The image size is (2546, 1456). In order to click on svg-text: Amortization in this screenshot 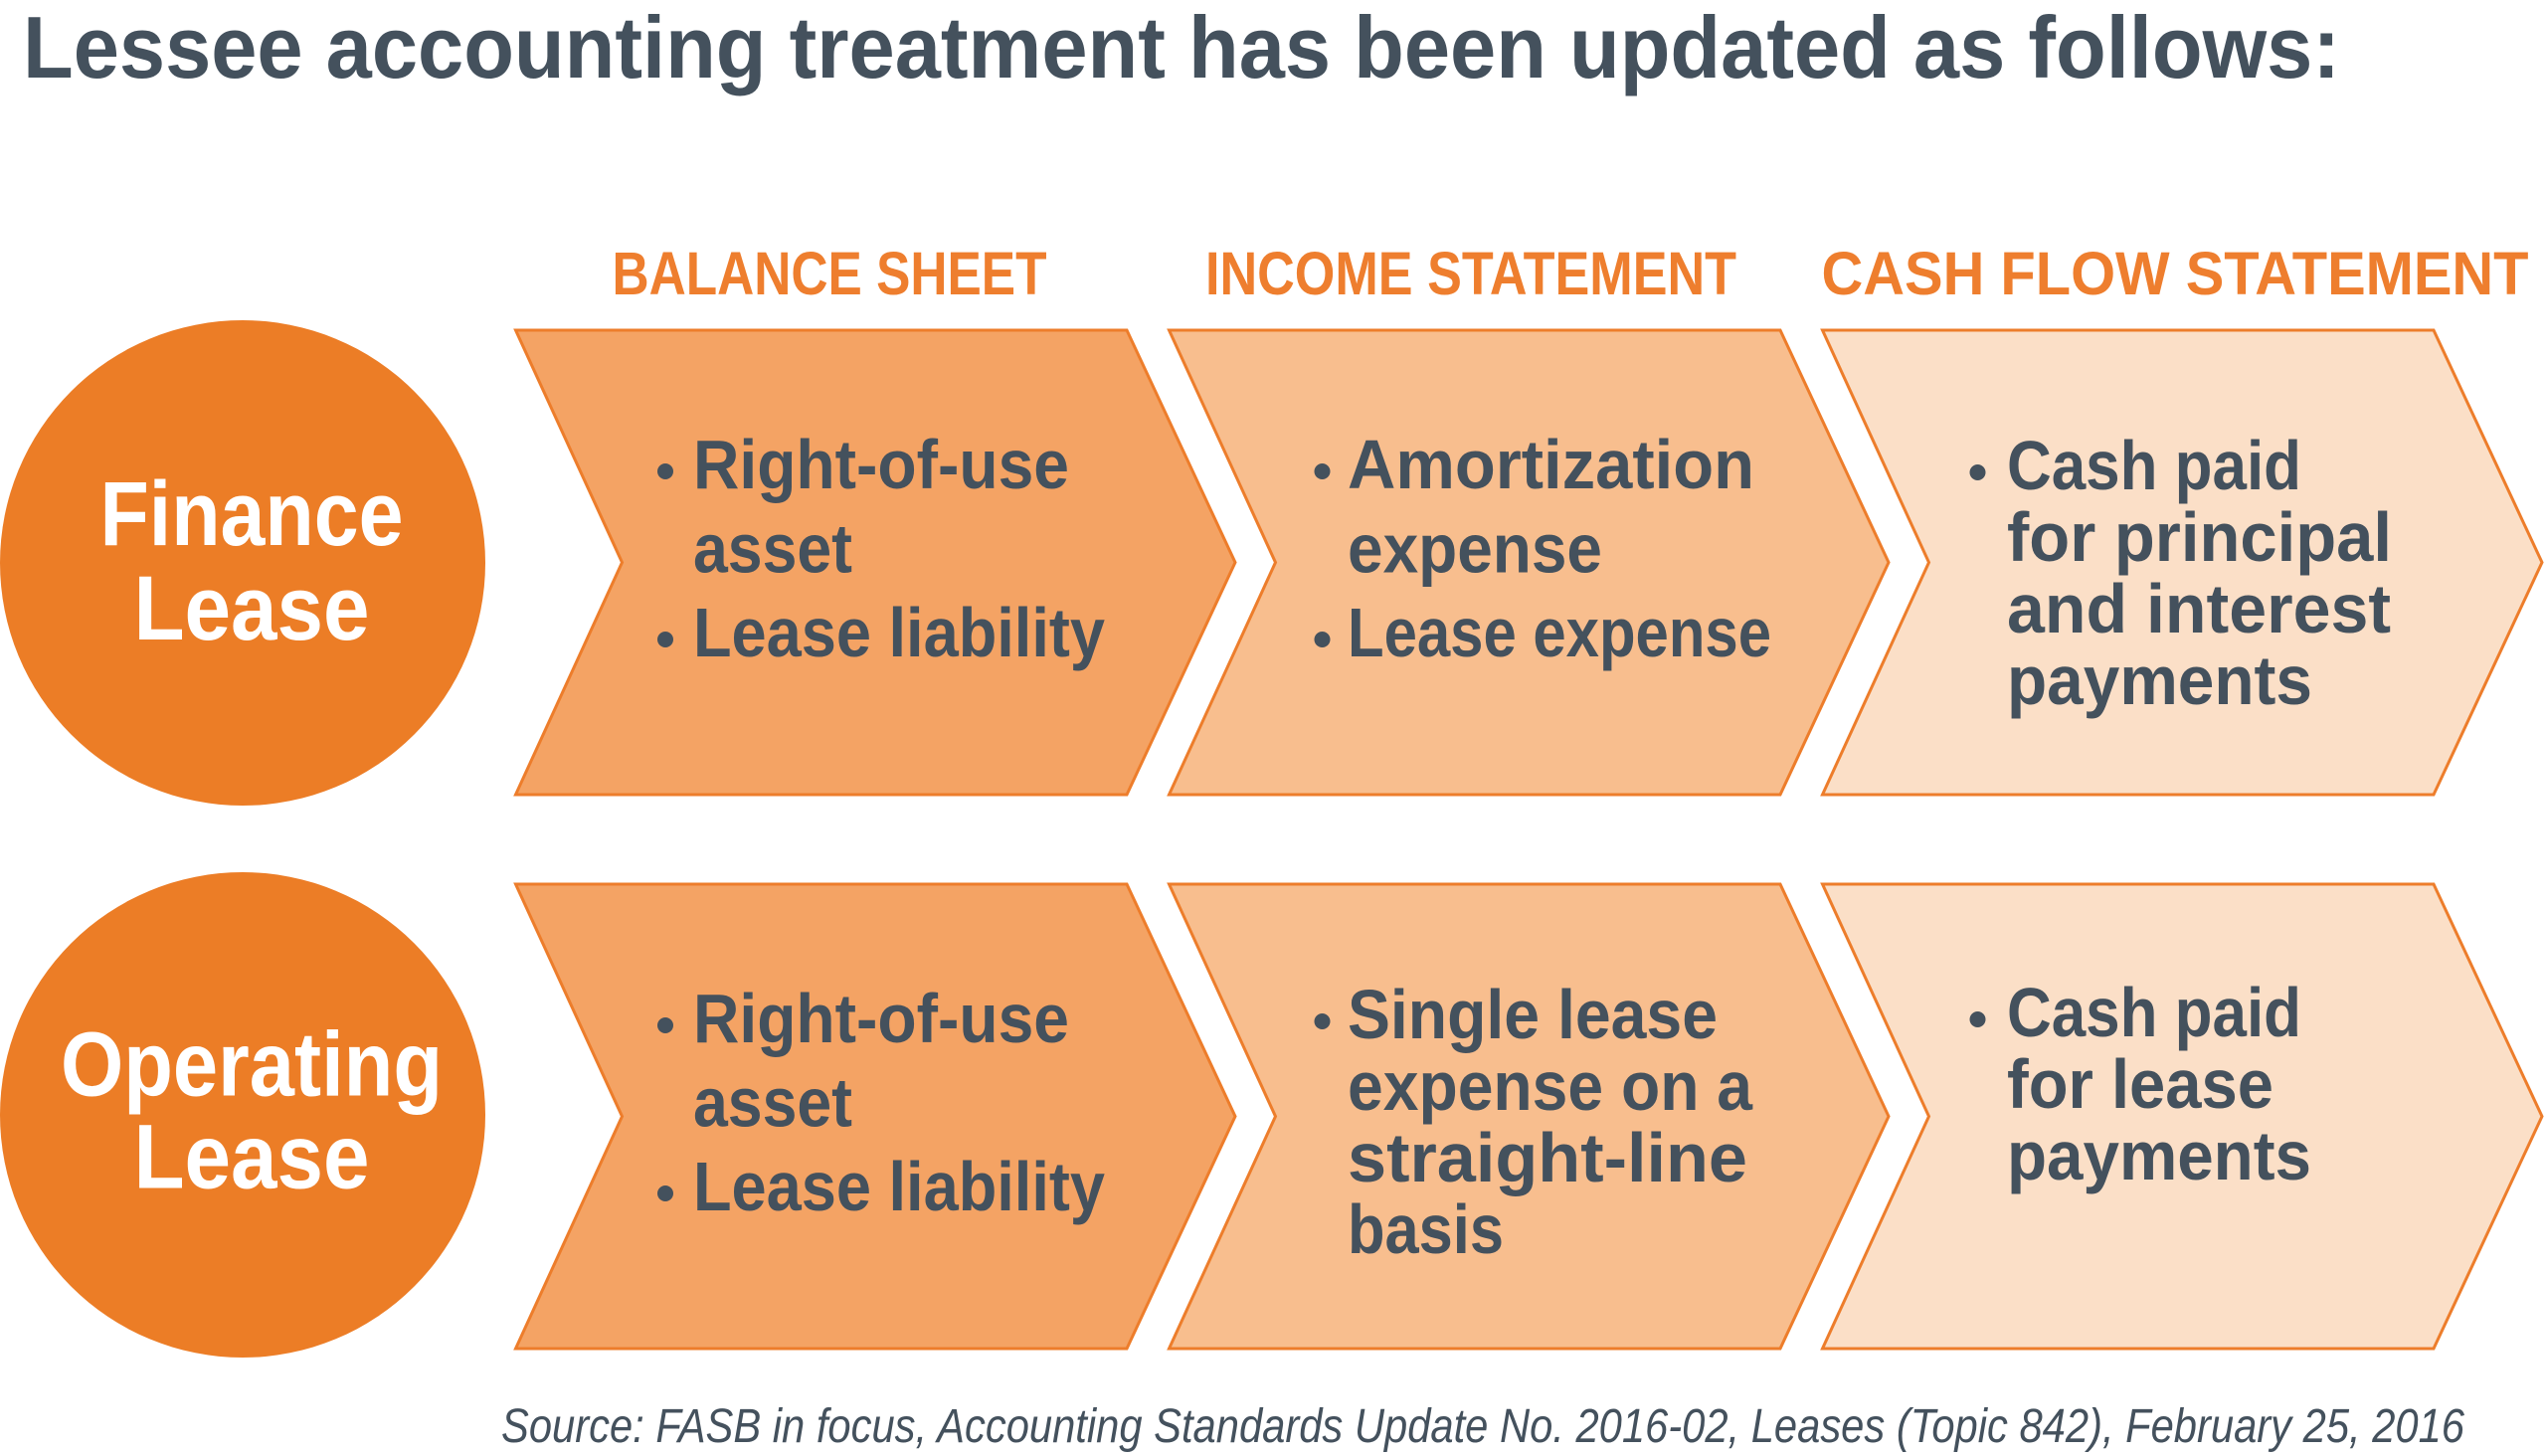, I will do `click(1551, 464)`.